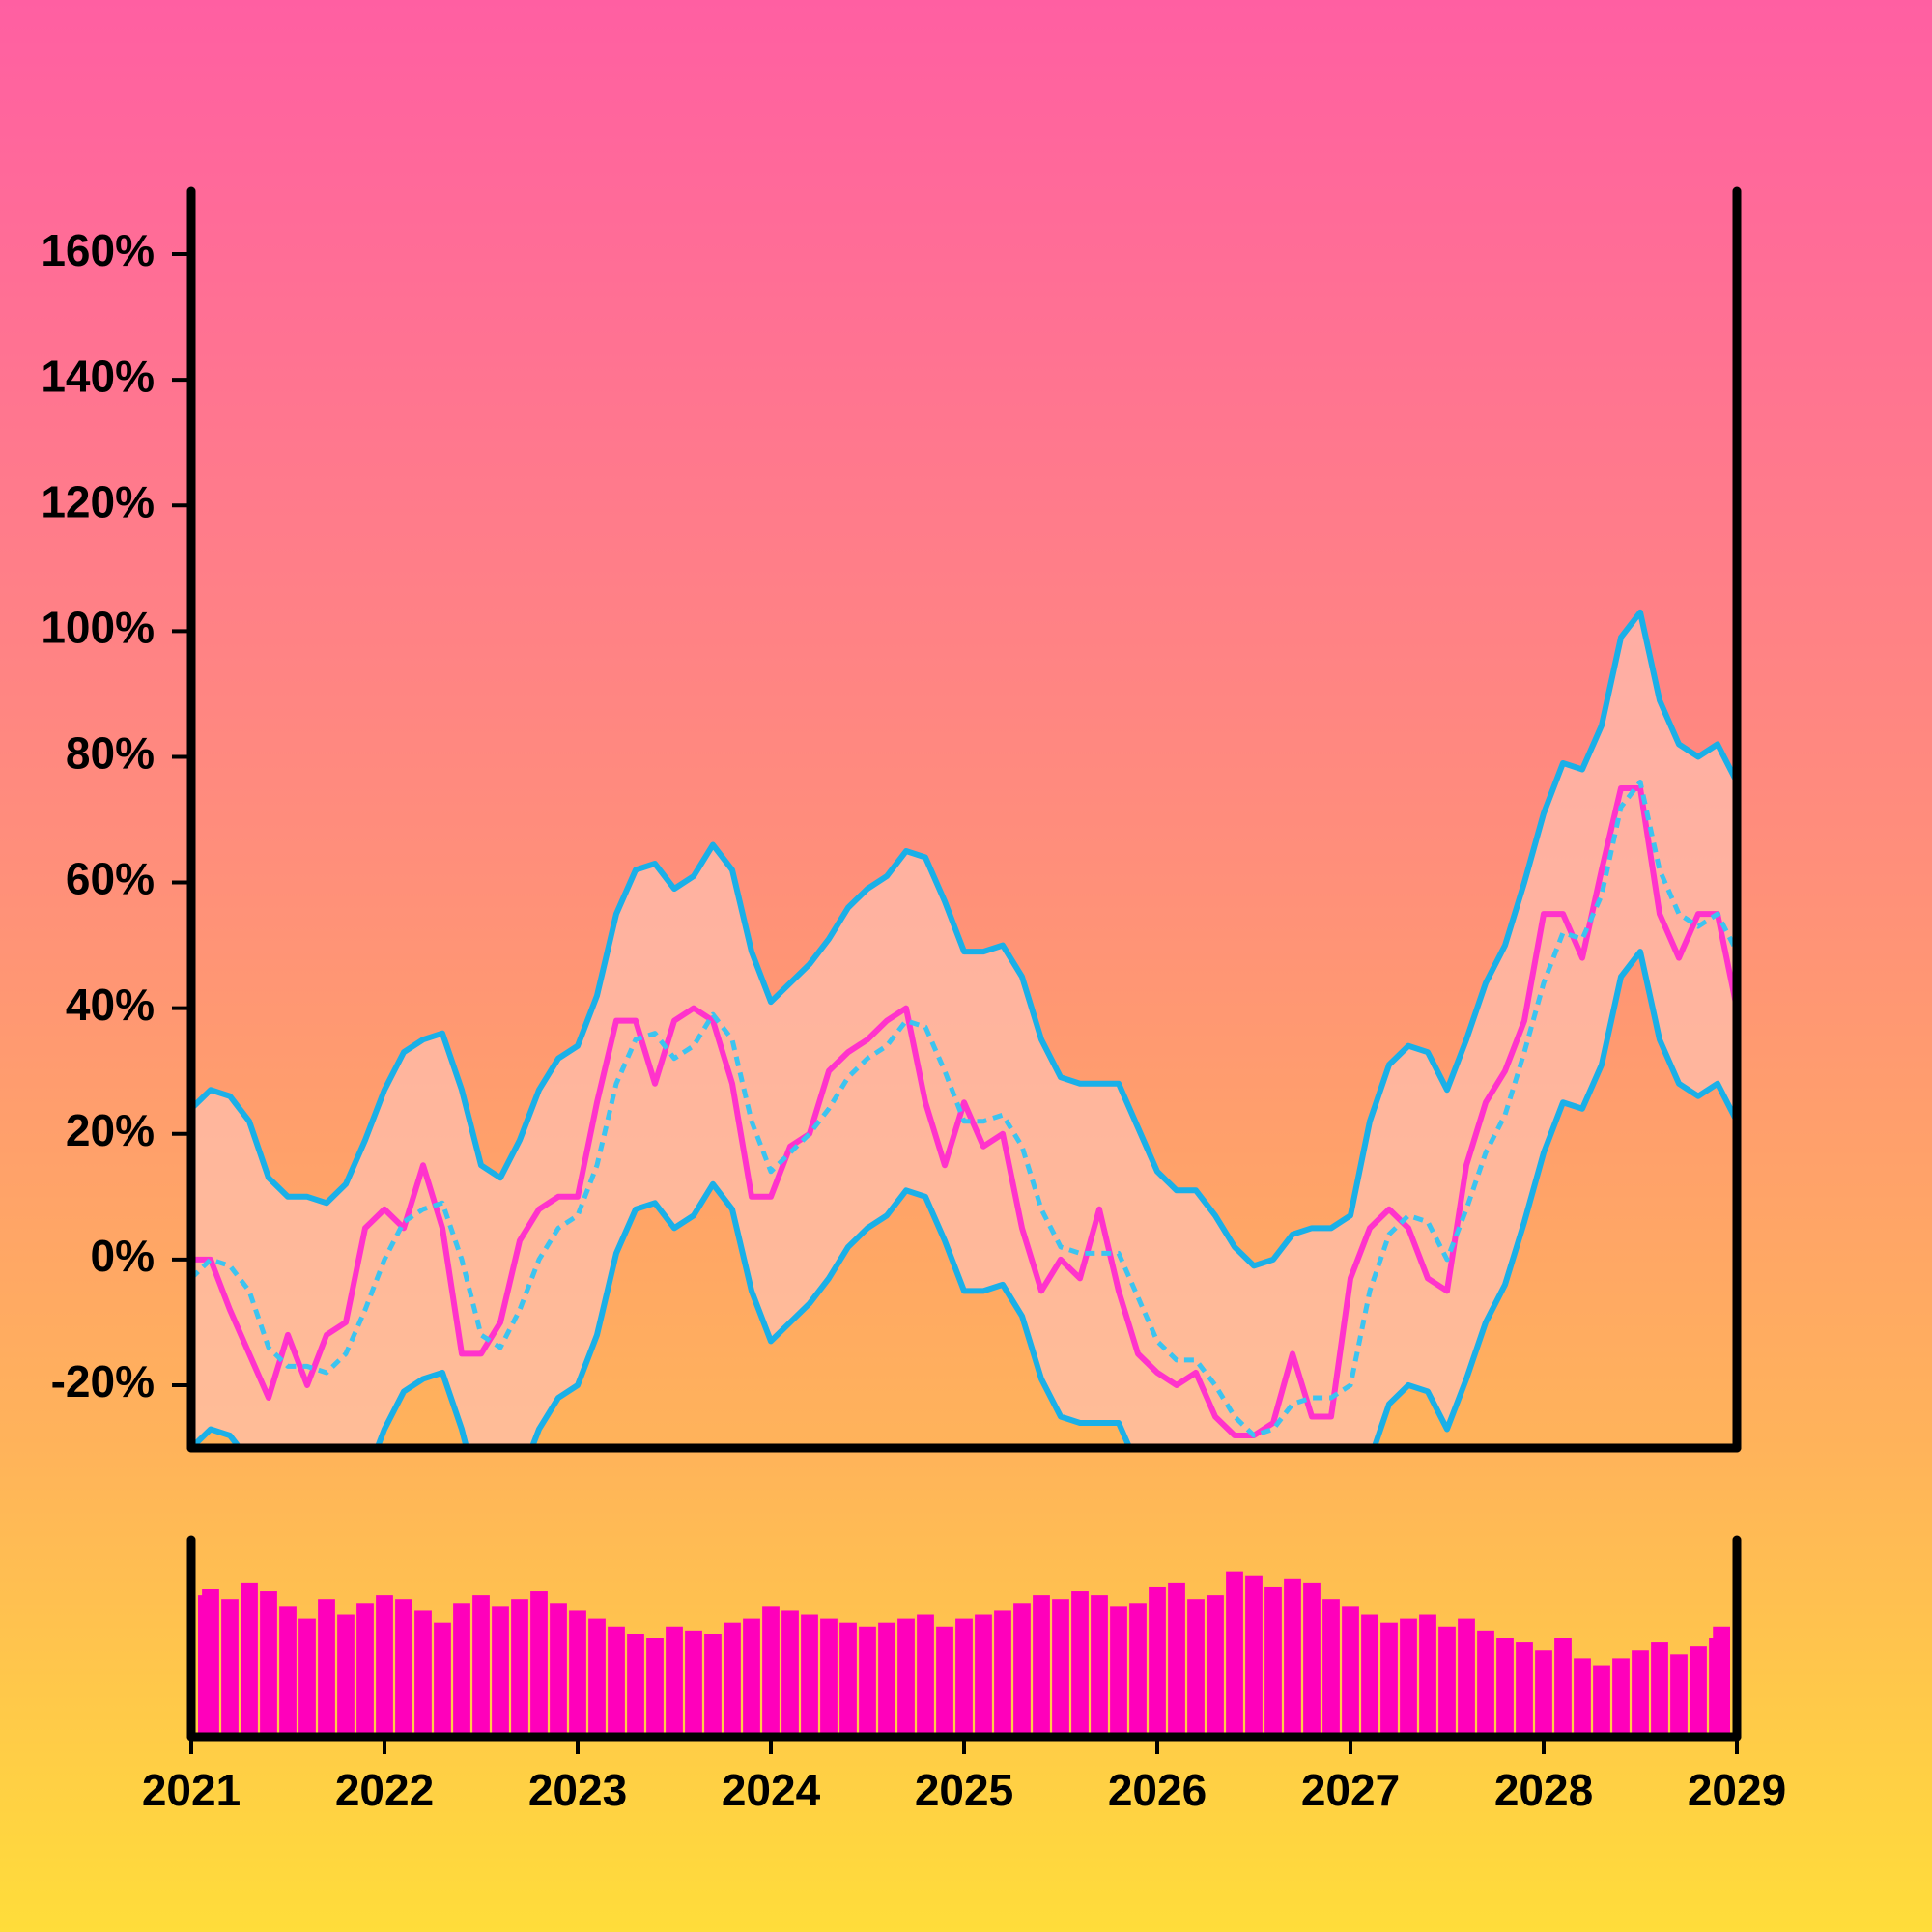 This screenshot has height=1932, width=1932. Describe the element at coordinates (1543, 1790) in the screenshot. I see `x-tick-label: 2028` at that location.